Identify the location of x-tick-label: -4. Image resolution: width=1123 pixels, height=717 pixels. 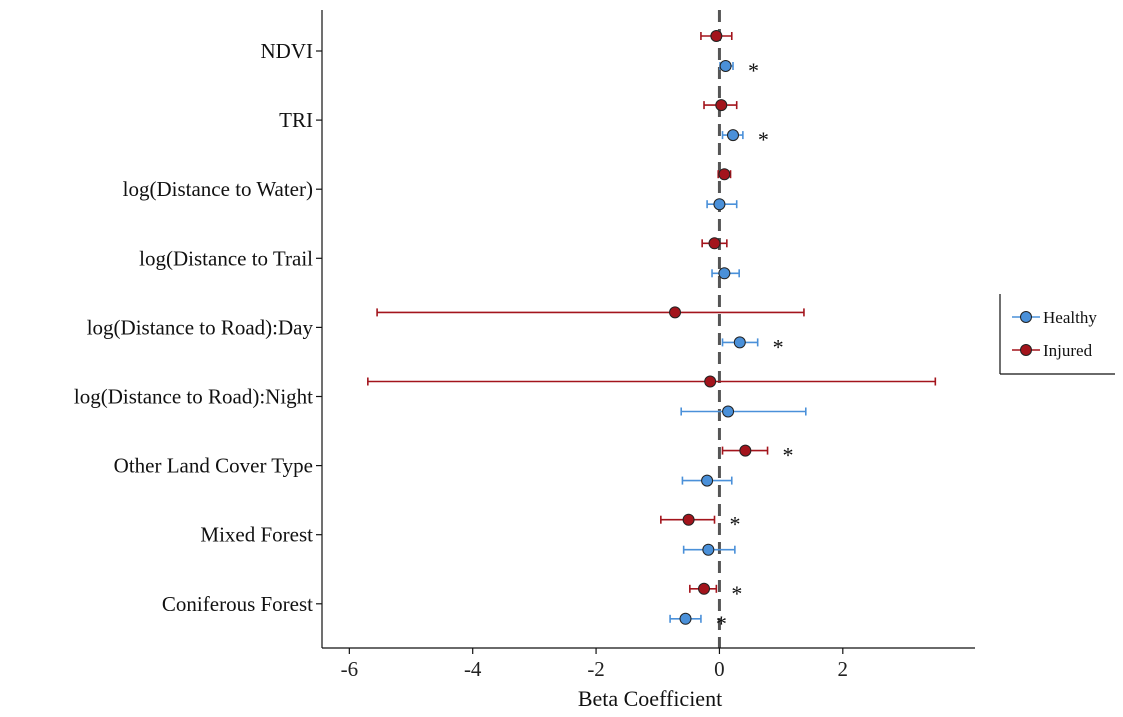
(473, 669).